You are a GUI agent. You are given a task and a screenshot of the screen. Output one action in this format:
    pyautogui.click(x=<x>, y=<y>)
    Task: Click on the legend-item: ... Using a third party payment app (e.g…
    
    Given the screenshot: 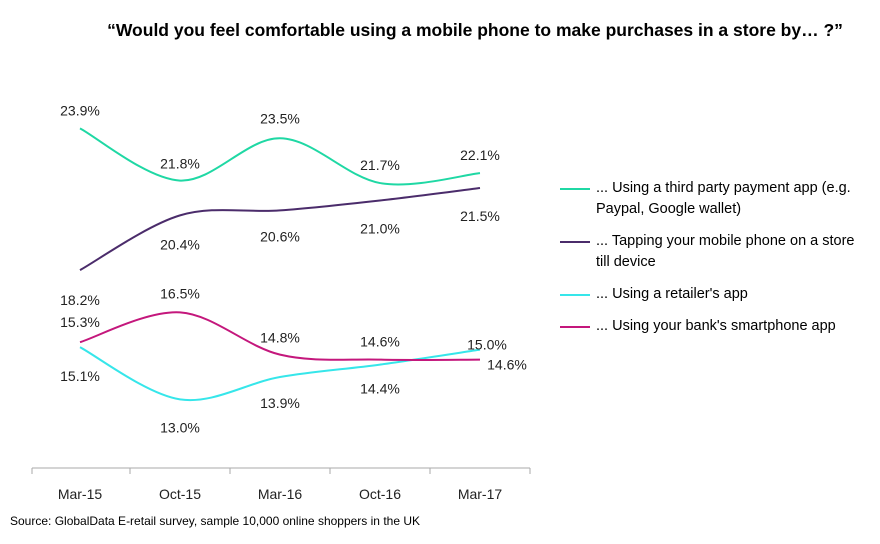 What is the action you would take?
    pyautogui.click(x=710, y=199)
    